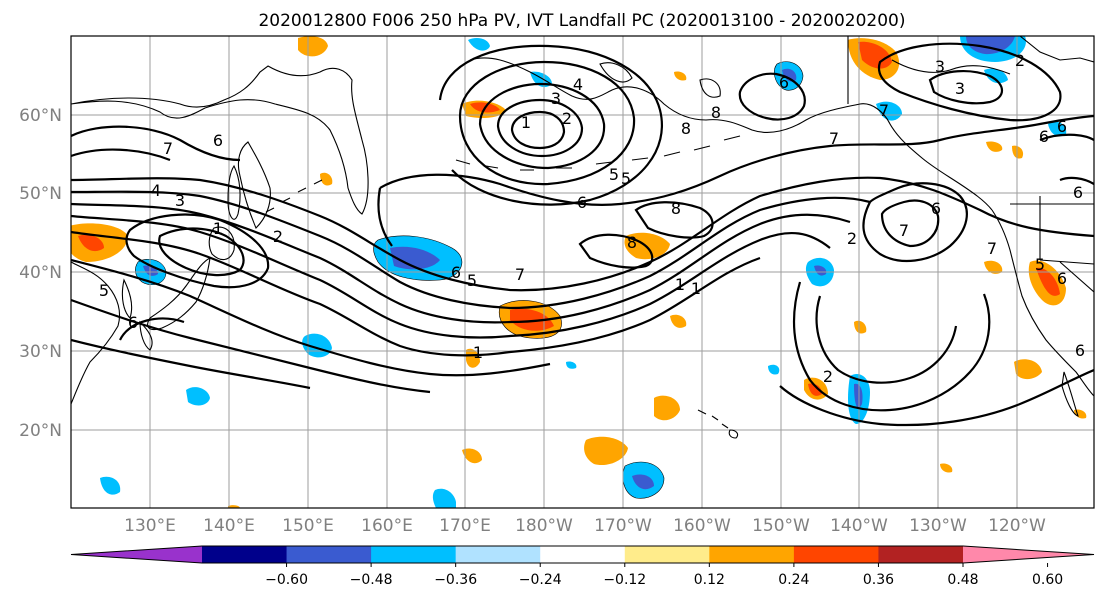 This screenshot has height=601, width=1105. Describe the element at coordinates (1017, 526) in the screenshot. I see `lon-label: 120°W` at that location.